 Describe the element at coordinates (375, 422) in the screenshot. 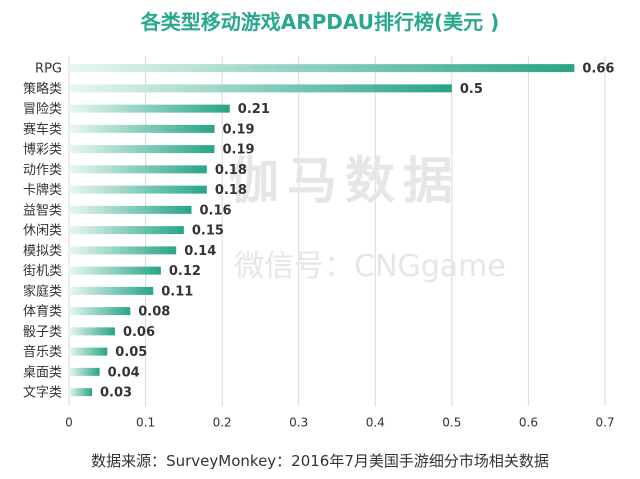

I see `x-tick-label: 0.4` at that location.